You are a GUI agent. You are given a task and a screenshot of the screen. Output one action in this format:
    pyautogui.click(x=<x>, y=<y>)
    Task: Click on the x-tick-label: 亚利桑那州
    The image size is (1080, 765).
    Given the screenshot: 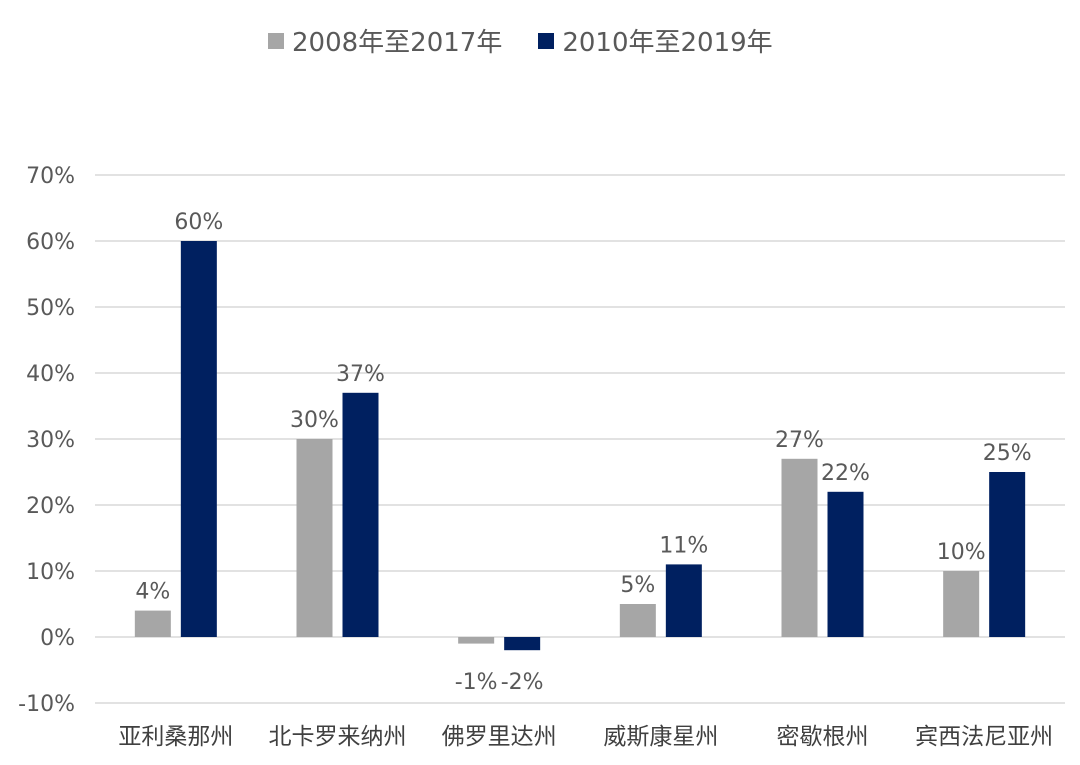 What is the action you would take?
    pyautogui.click(x=175, y=737)
    